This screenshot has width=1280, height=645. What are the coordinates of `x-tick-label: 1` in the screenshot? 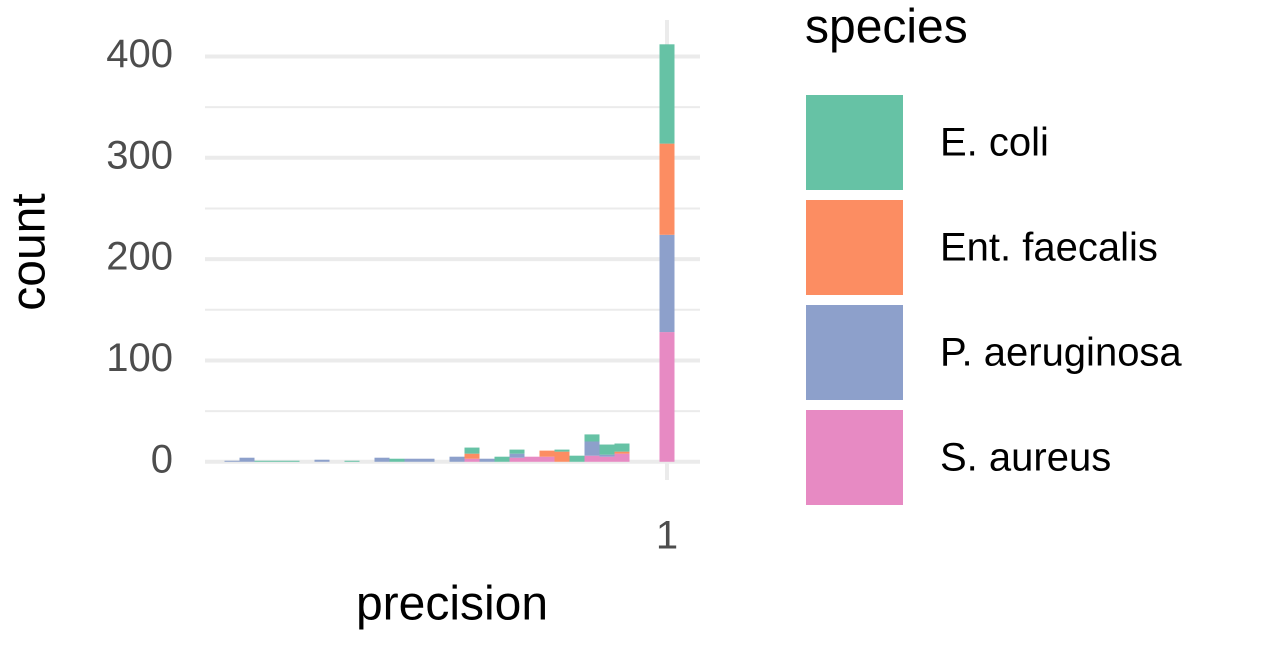 It's located at (667, 536).